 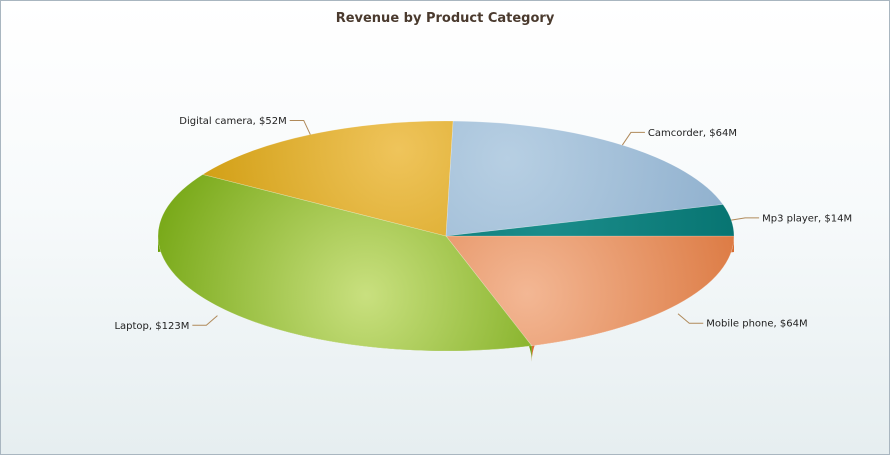 I want to click on slice-label-camcorder: Camcorder, $64M, so click(x=692, y=133).